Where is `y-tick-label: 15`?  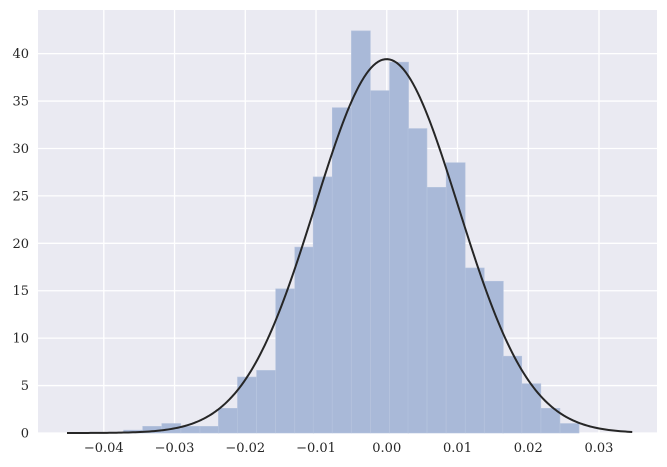
y-tick-label: 15 is located at coordinates (20, 291).